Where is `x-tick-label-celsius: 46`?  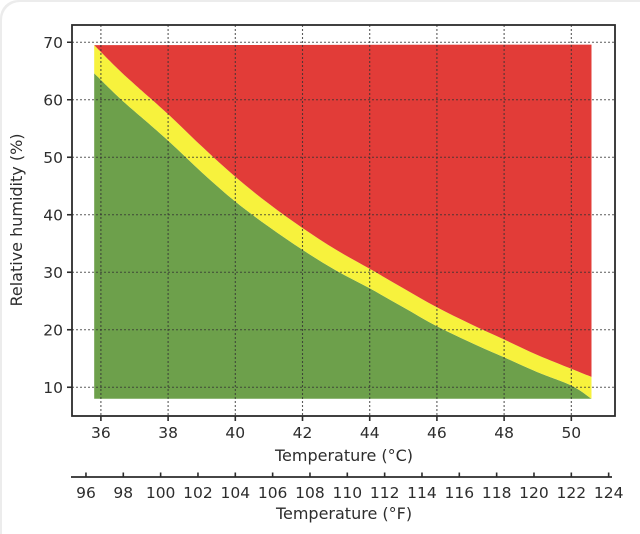
x-tick-label-celsius: 46 is located at coordinates (437, 433).